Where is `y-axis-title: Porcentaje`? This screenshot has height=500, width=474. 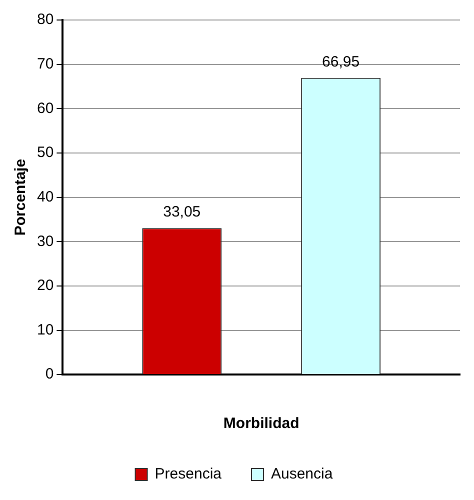
y-axis-title: Porcentaje is located at coordinates (21, 197).